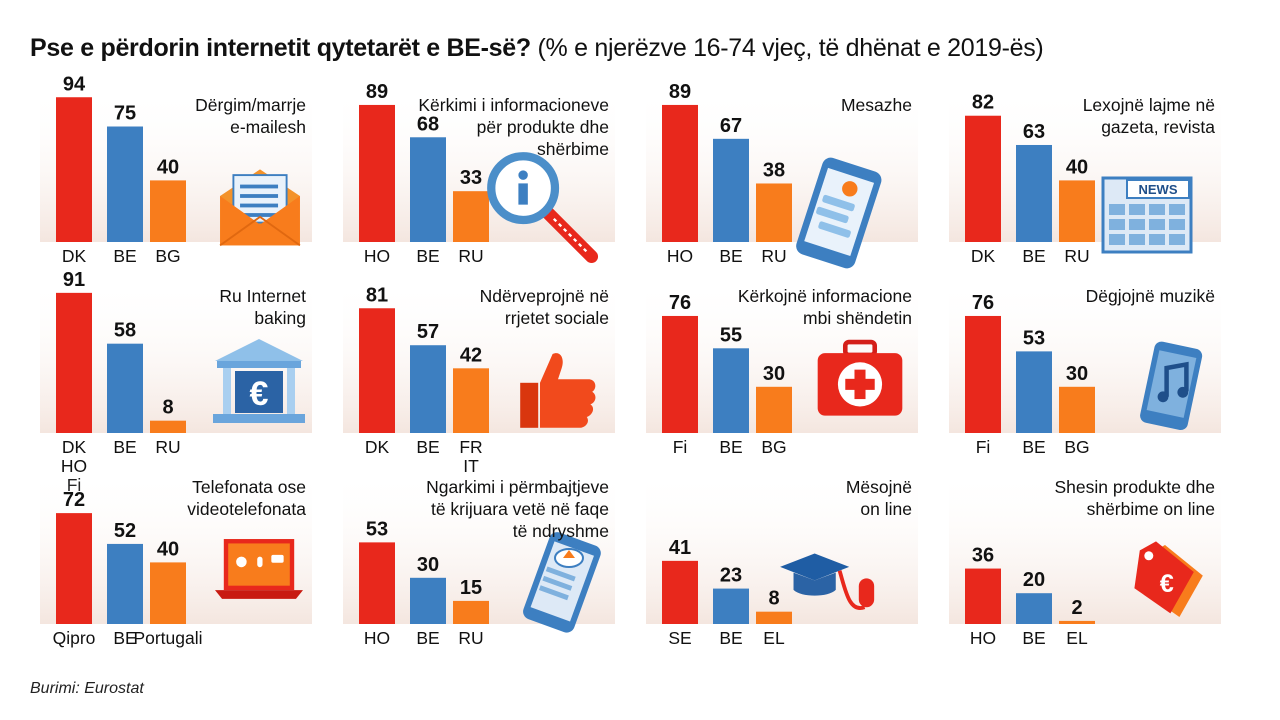 The width and height of the screenshot is (1280, 720). I want to click on value-label: 55, so click(731, 335).